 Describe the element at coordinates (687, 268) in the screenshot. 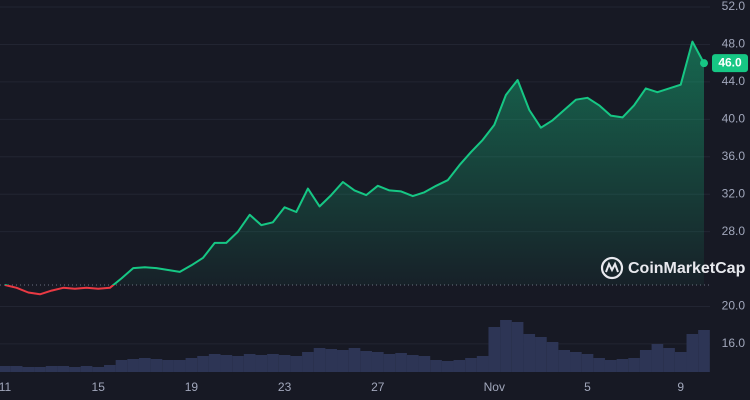

I see `watermark-text: CoinMarketCap` at that location.